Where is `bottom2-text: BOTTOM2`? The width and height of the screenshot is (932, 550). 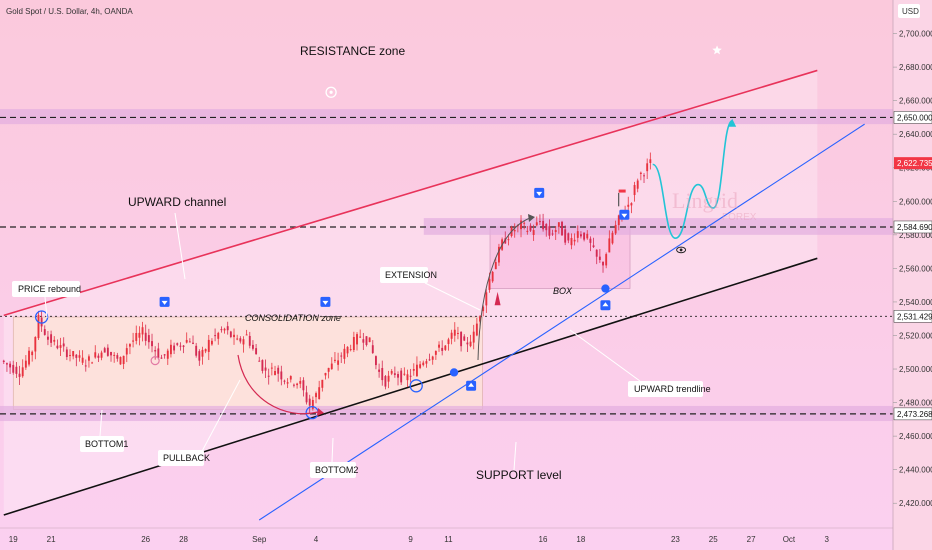 bottom2-text: BOTTOM2 is located at coordinates (336, 470).